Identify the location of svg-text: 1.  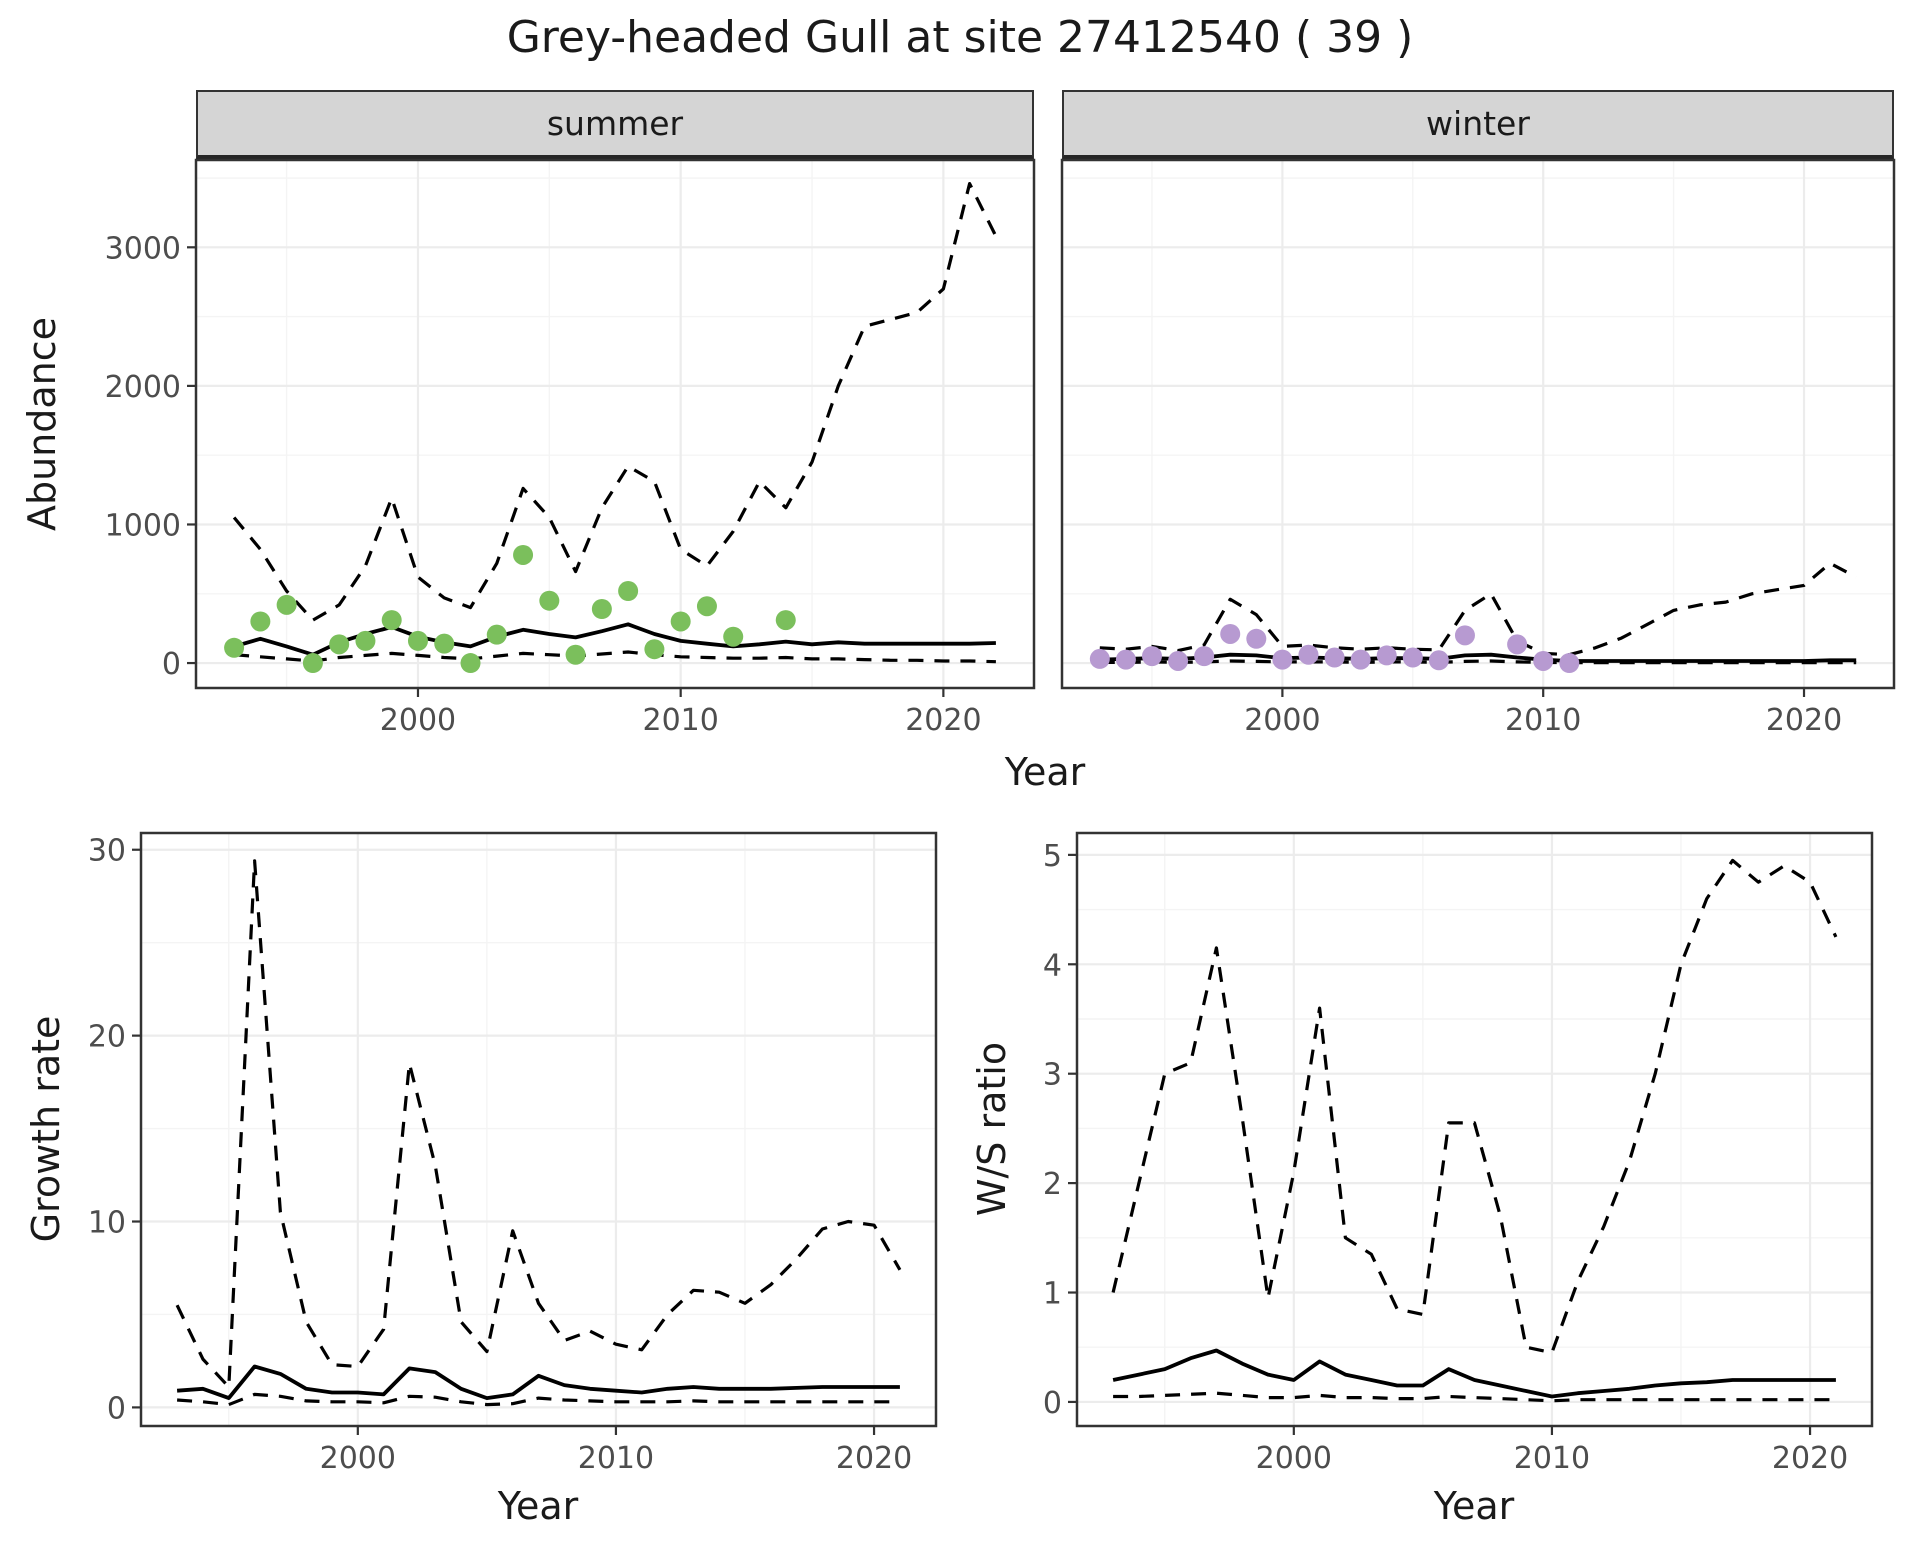
(1052, 1294).